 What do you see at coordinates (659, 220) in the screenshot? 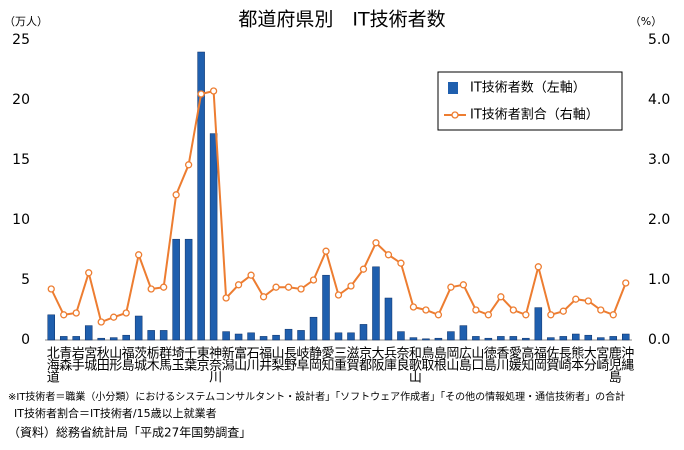
I see `y2-tick-label: 2.0` at bounding box center [659, 220].